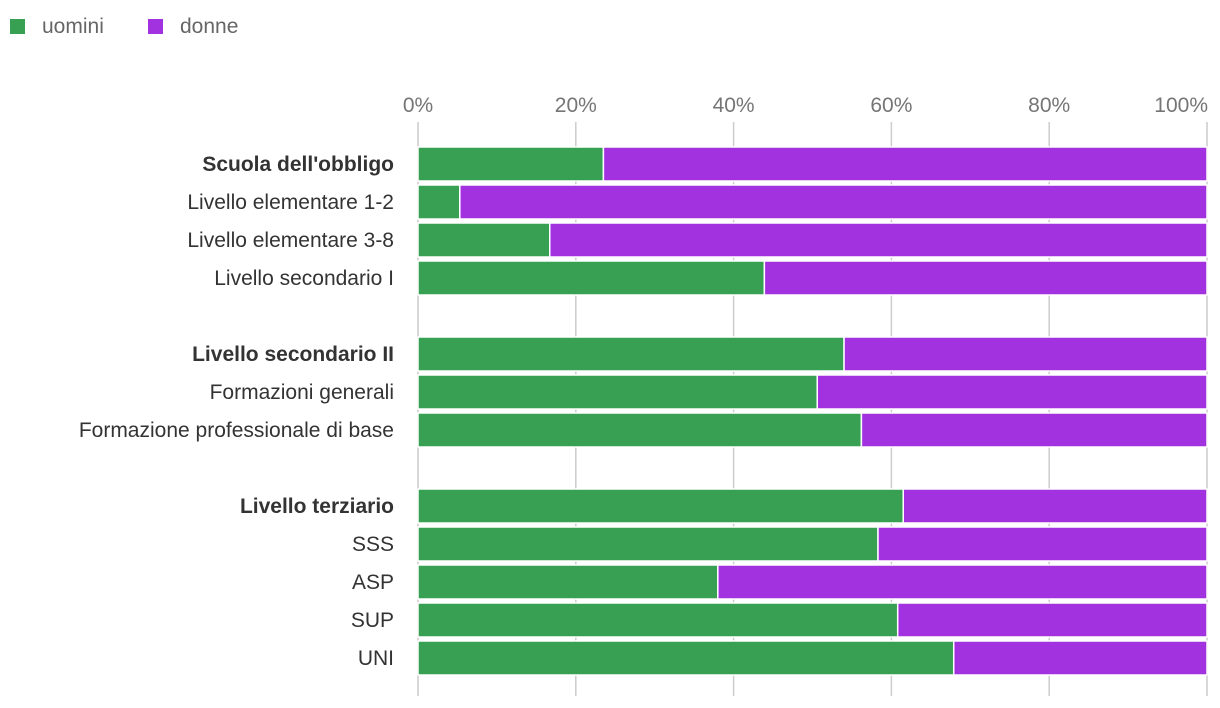  What do you see at coordinates (376, 658) in the screenshot?
I see `category-label: UNI` at bounding box center [376, 658].